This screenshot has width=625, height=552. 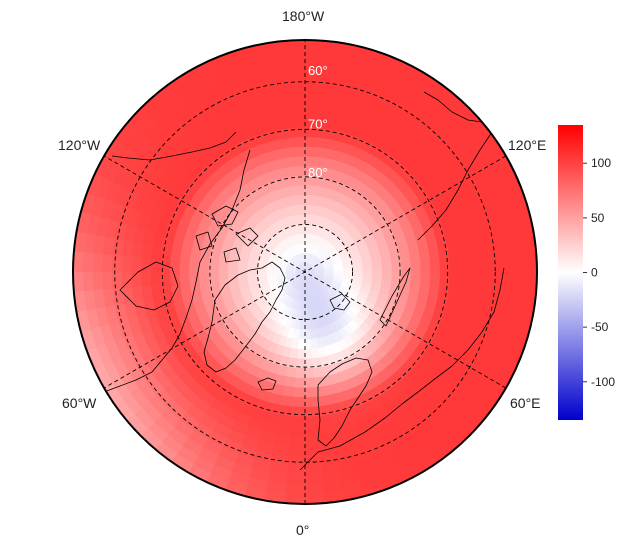 What do you see at coordinates (340, 302) in the screenshot?
I see `svalbard-coast` at bounding box center [340, 302].